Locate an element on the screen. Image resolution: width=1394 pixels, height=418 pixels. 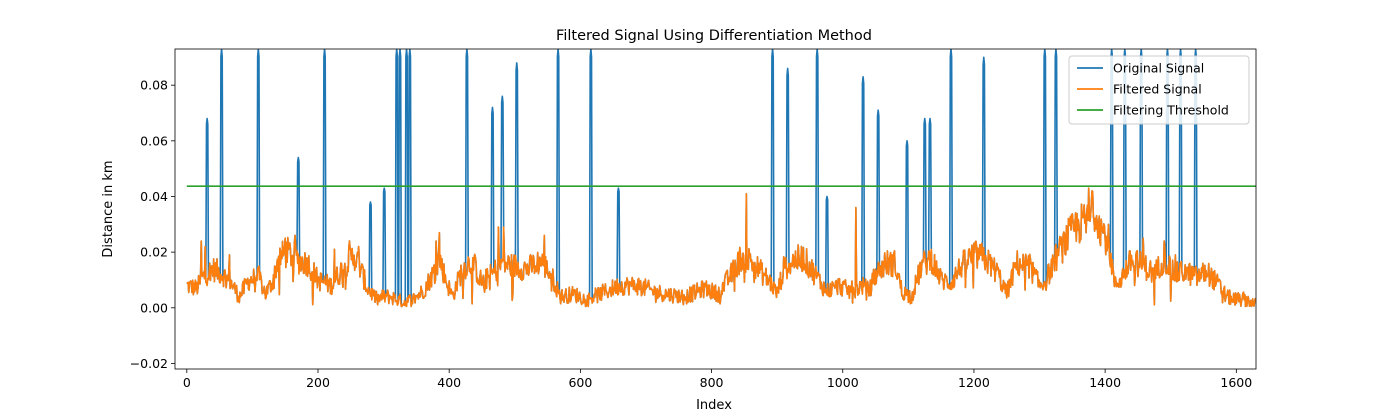
x-tick-label: 600 is located at coordinates (580, 382).